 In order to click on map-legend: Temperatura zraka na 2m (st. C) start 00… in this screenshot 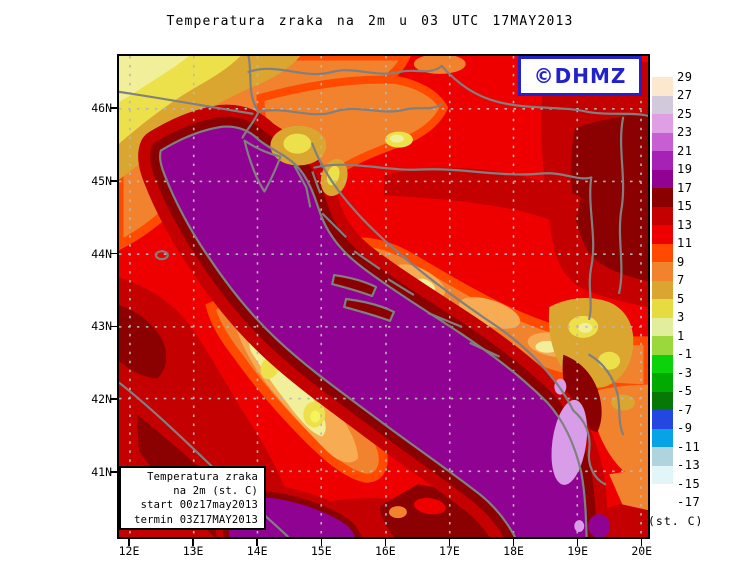, I will do `click(192, 498)`.